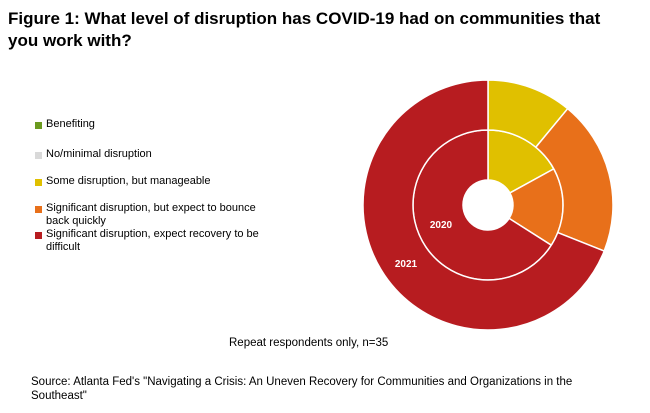 Image resolution: width=650 pixels, height=413 pixels. Describe the element at coordinates (441, 225) in the screenshot. I see `ring-label-2020: 2020` at that location.